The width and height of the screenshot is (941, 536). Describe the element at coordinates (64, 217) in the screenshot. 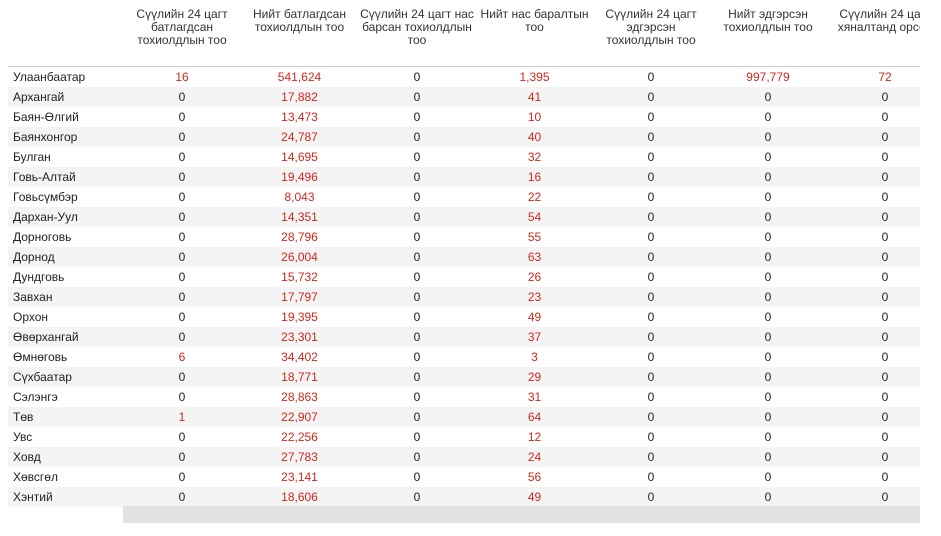

I see `region-name-cell: Дархан-Уул` at that location.